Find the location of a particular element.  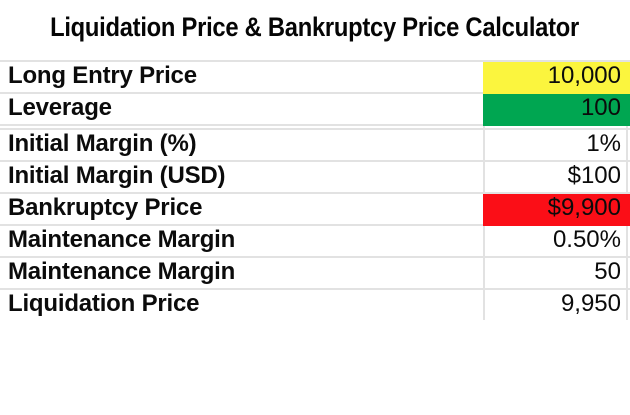

table-row: Leverage 100 is located at coordinates (315, 110).